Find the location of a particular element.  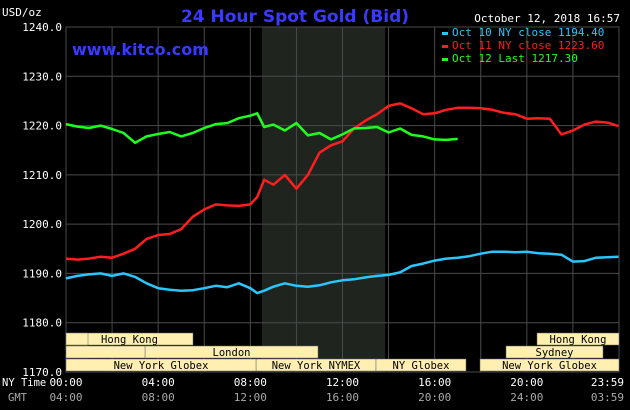

session-block: NY Globex is located at coordinates (421, 365).